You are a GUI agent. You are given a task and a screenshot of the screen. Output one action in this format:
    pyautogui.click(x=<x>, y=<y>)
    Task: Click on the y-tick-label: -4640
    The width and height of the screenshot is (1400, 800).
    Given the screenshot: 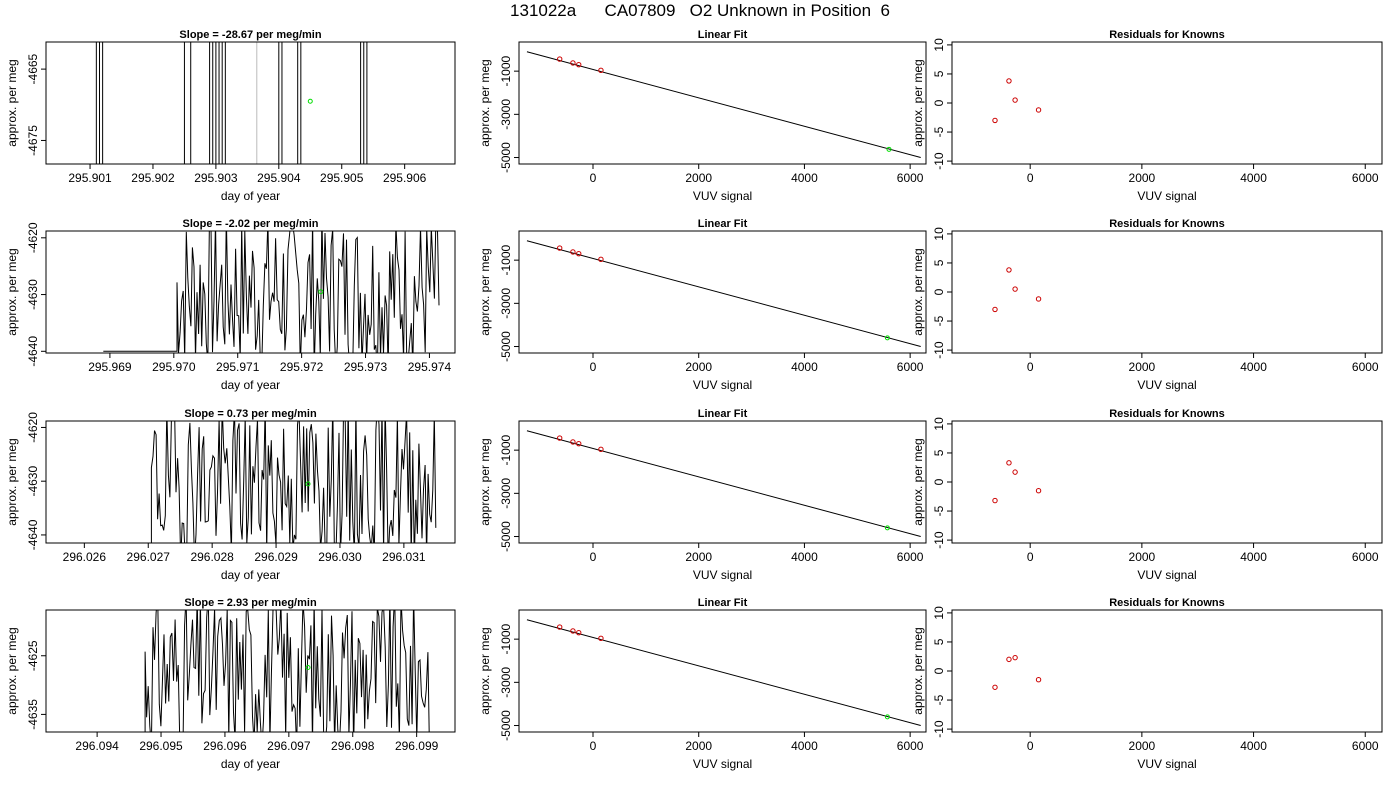 What is the action you would take?
    pyautogui.click(x=33, y=534)
    